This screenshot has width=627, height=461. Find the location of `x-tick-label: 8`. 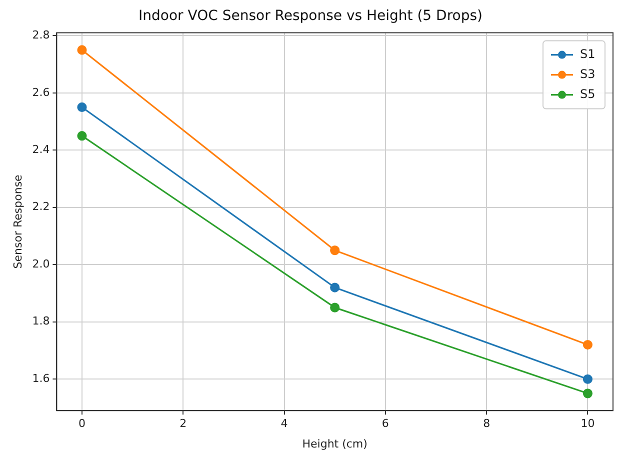

x-tick-label: 8 is located at coordinates (486, 423).